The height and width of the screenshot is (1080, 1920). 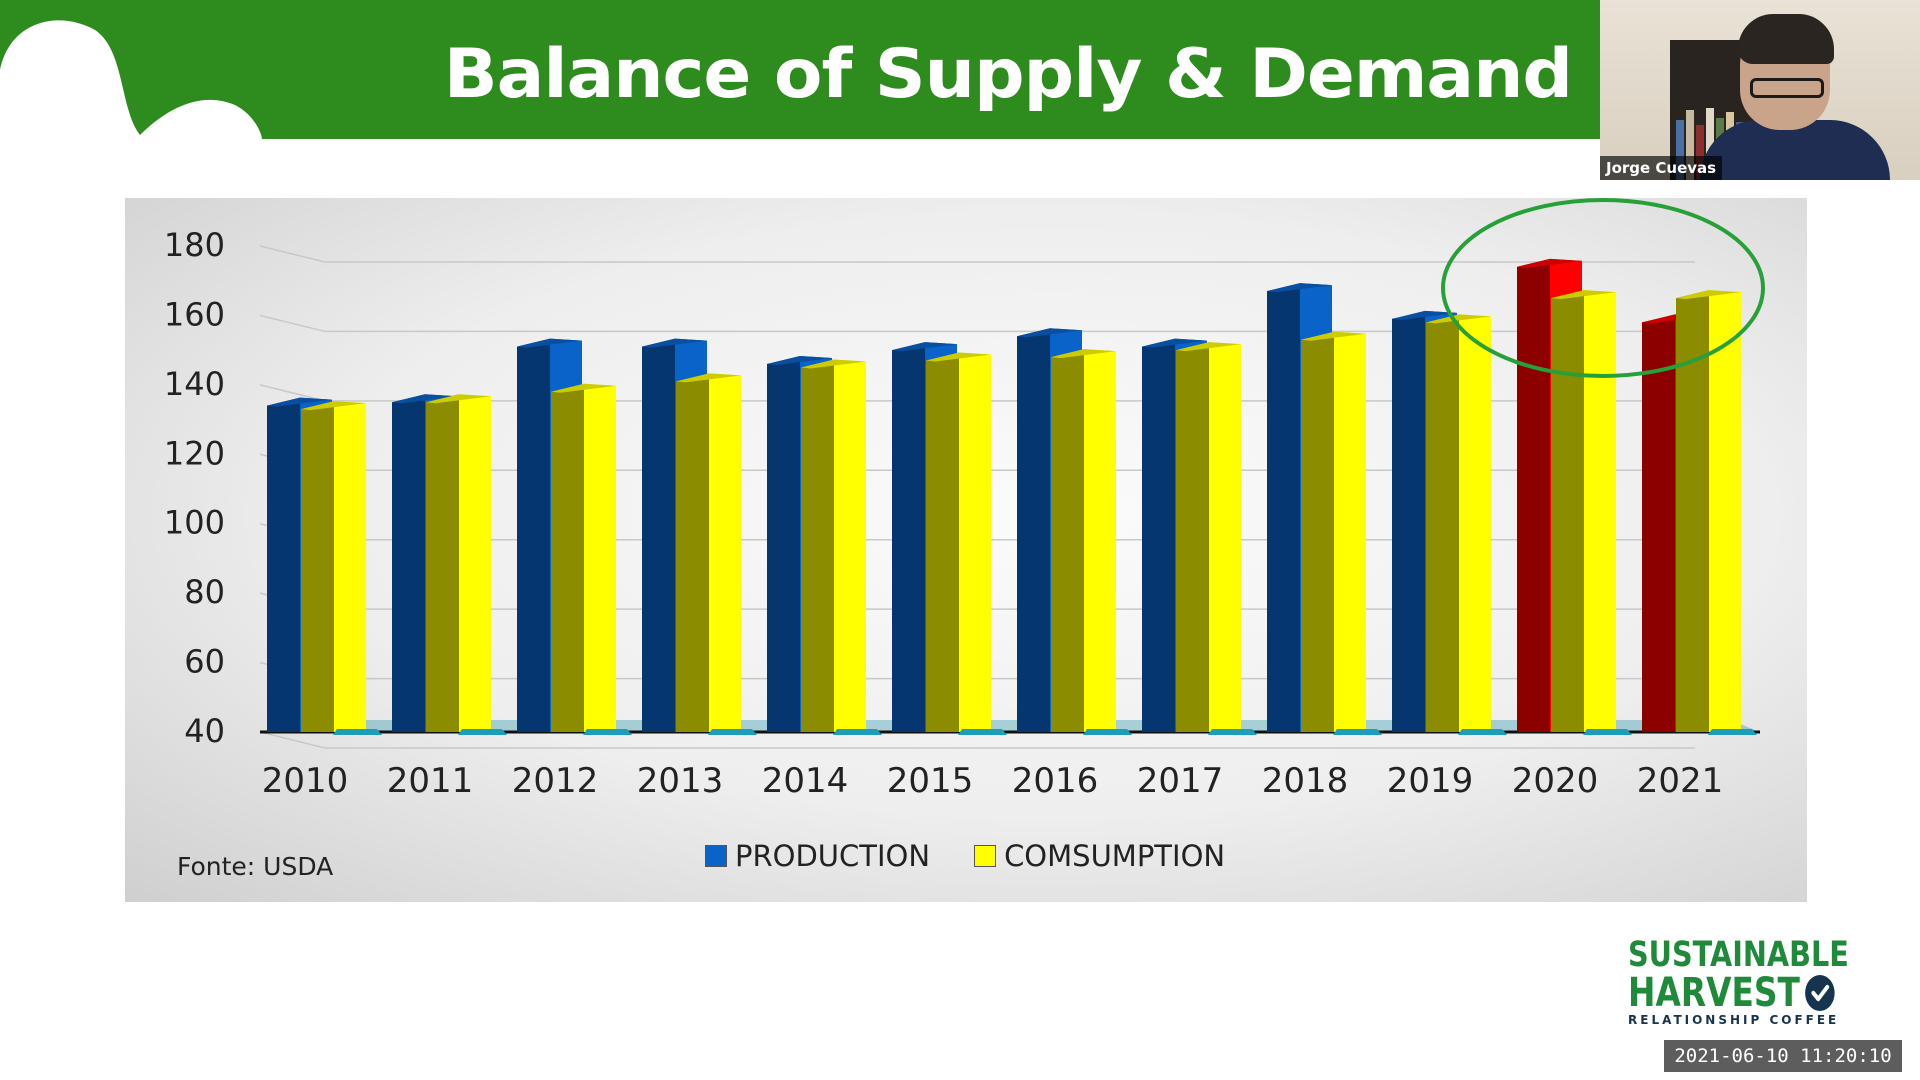 What do you see at coordinates (1692, 511) in the screenshot?
I see `bar-consumption-2021-side` at bounding box center [1692, 511].